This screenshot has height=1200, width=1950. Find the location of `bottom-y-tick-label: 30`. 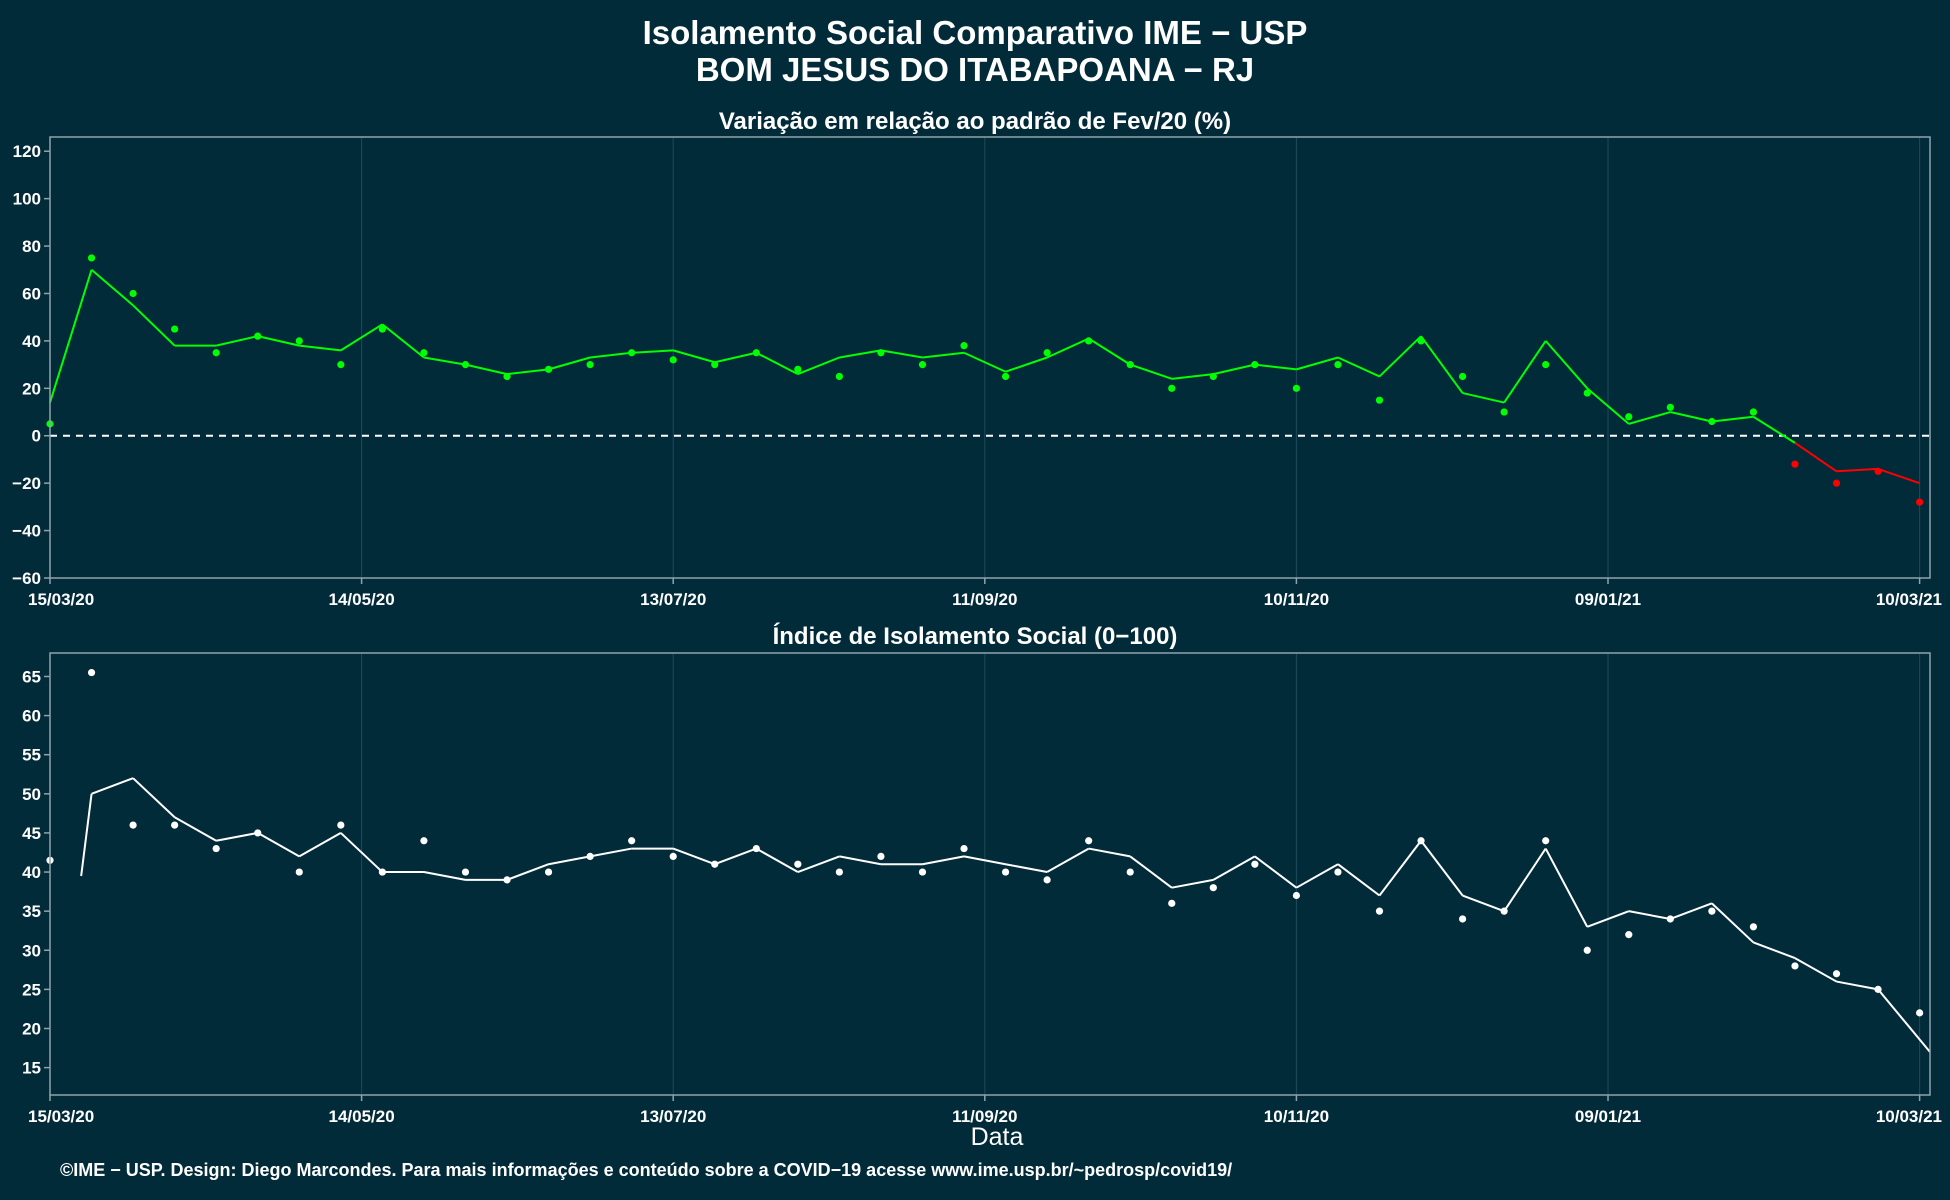

bottom-y-tick-label: 30 is located at coordinates (31, 950).